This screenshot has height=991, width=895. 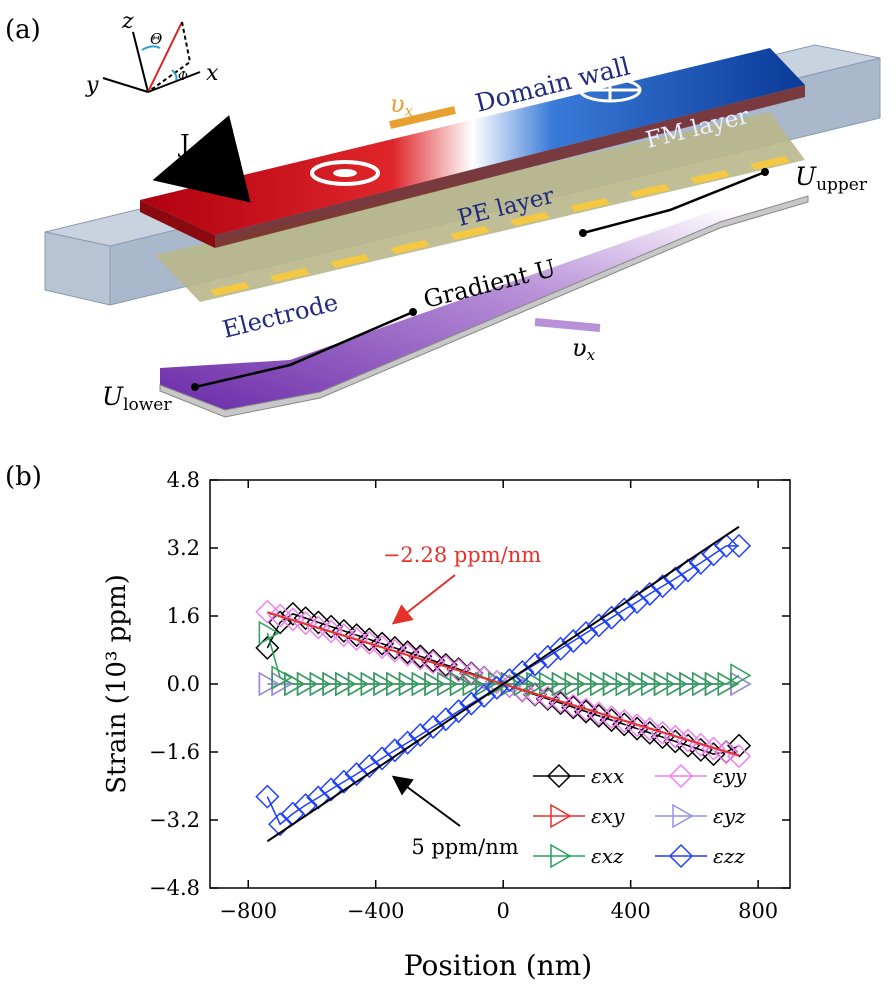 What do you see at coordinates (248, 911) in the screenshot?
I see `x-tick-label: −800` at bounding box center [248, 911].